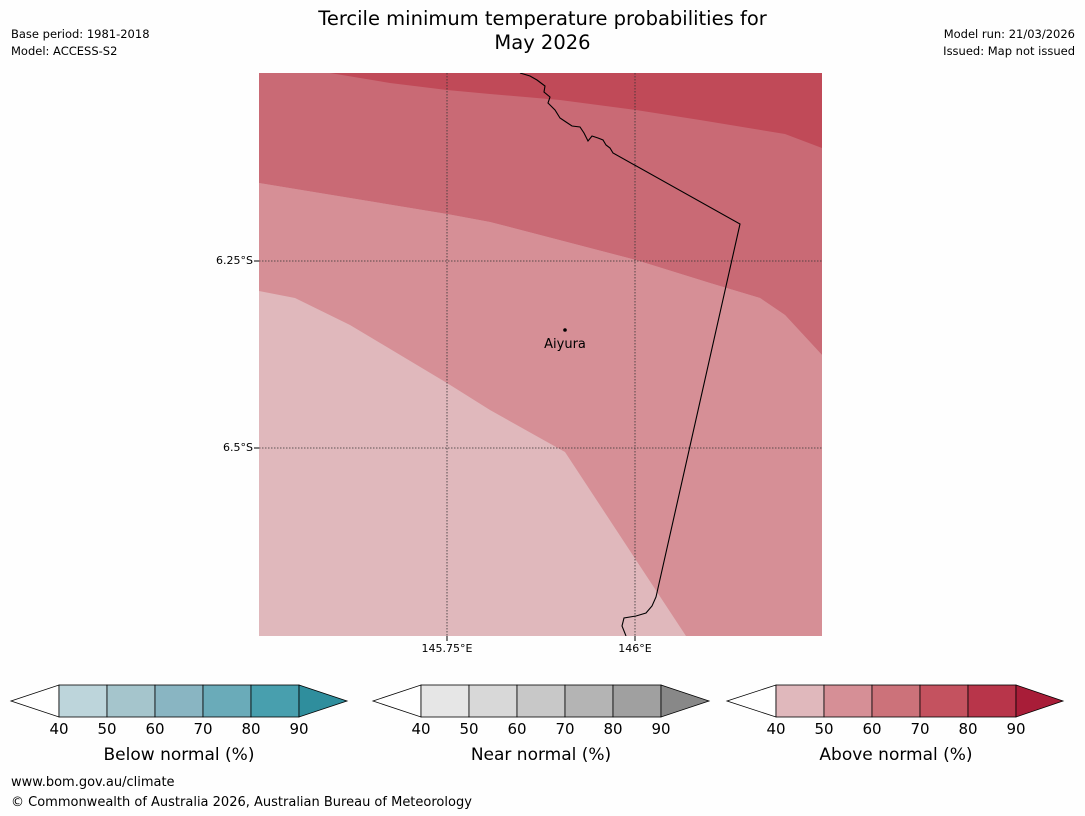  Describe the element at coordinates (80, 43) in the screenshot. I see `header-left-info: Base period: 1981-2018 Model: ACCESS-S2` at that location.